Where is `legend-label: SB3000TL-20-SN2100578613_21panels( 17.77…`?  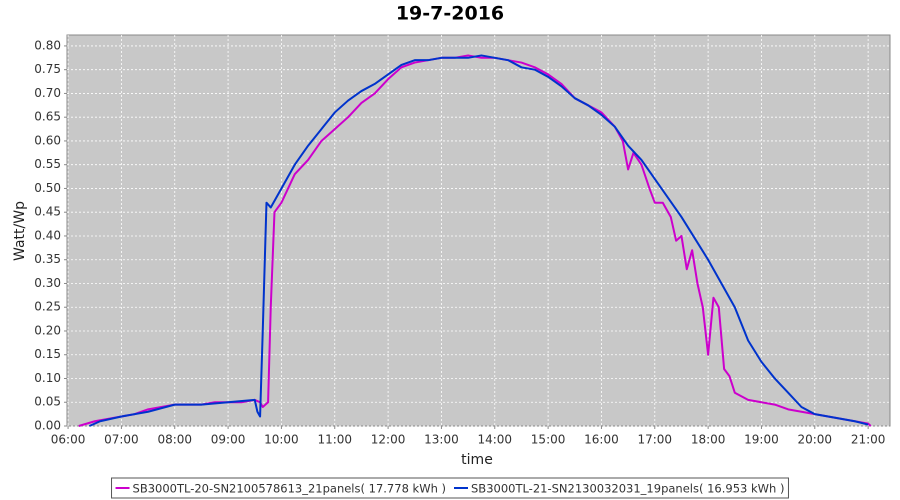 legend-label: SB3000TL-20-SN2100578613_21panels( 17.77… is located at coordinates (289, 489).